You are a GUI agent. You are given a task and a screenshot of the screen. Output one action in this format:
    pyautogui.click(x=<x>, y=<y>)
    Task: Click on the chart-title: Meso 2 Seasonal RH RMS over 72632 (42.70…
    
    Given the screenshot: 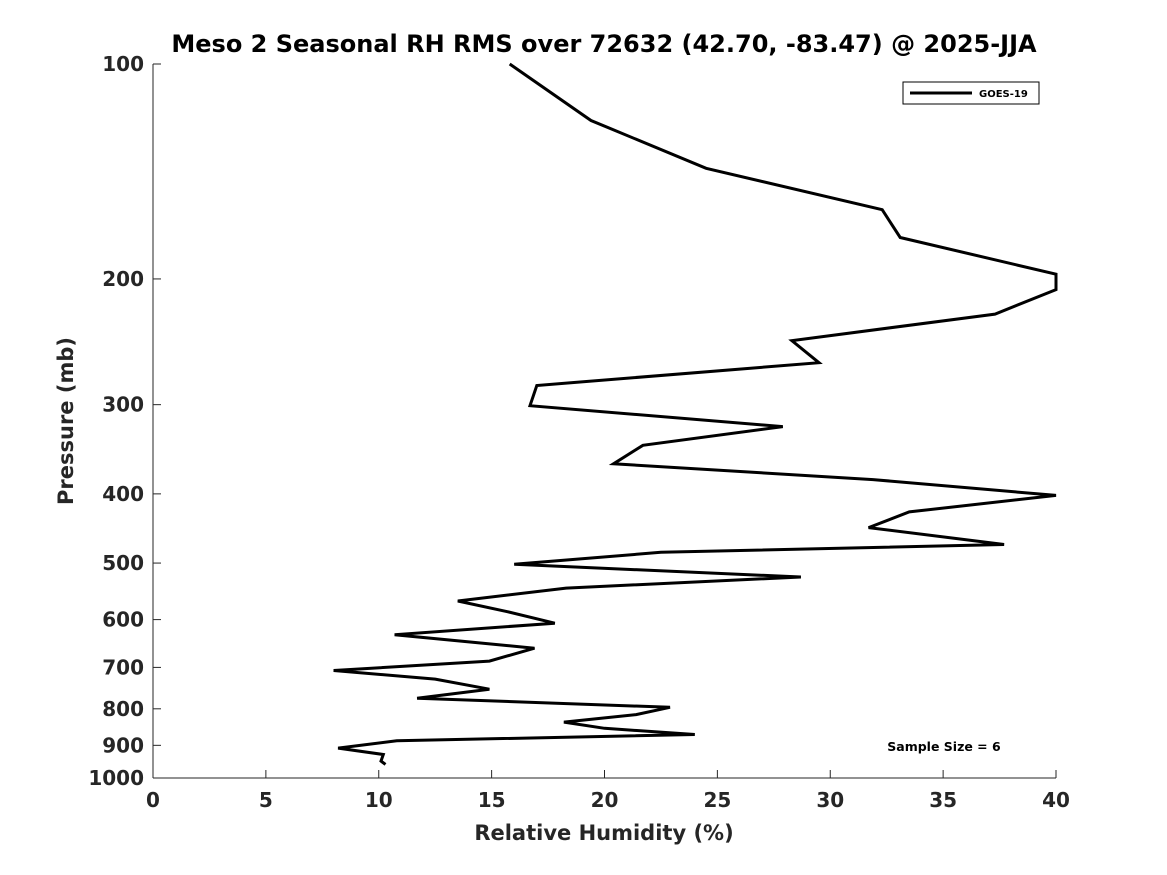 What is the action you would take?
    pyautogui.click(x=604, y=44)
    